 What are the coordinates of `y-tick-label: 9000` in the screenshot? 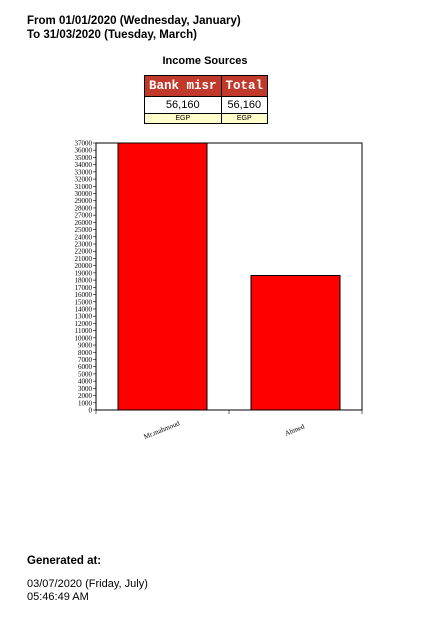 It's located at (85, 346).